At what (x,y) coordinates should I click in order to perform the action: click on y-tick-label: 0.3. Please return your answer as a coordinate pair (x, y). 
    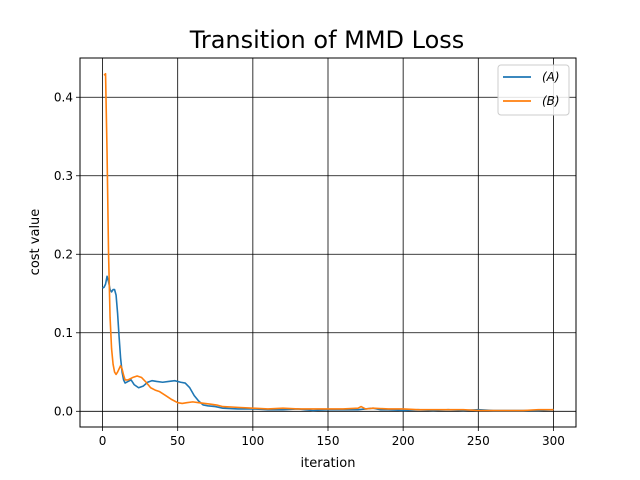
    Looking at the image, I should click on (63, 176).